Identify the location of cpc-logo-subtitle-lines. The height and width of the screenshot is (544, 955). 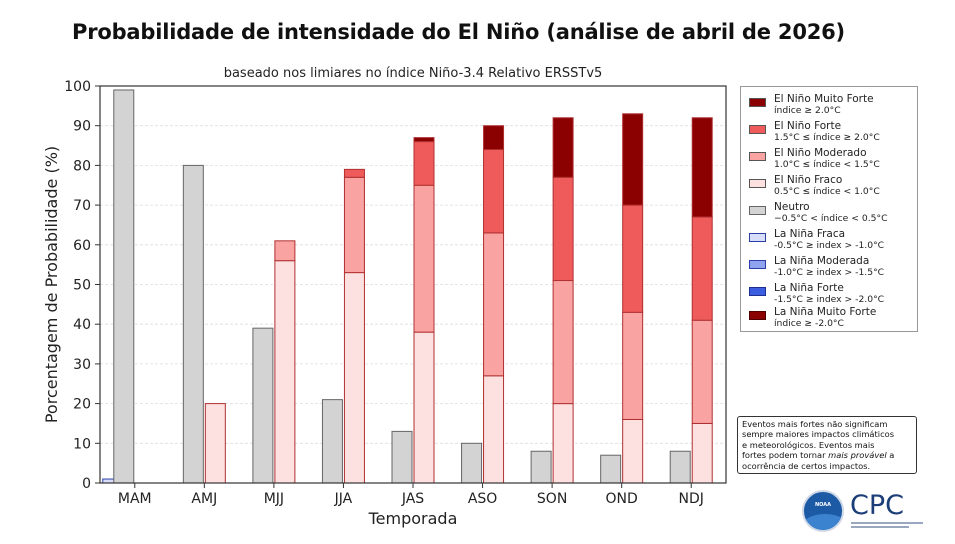
(887, 526).